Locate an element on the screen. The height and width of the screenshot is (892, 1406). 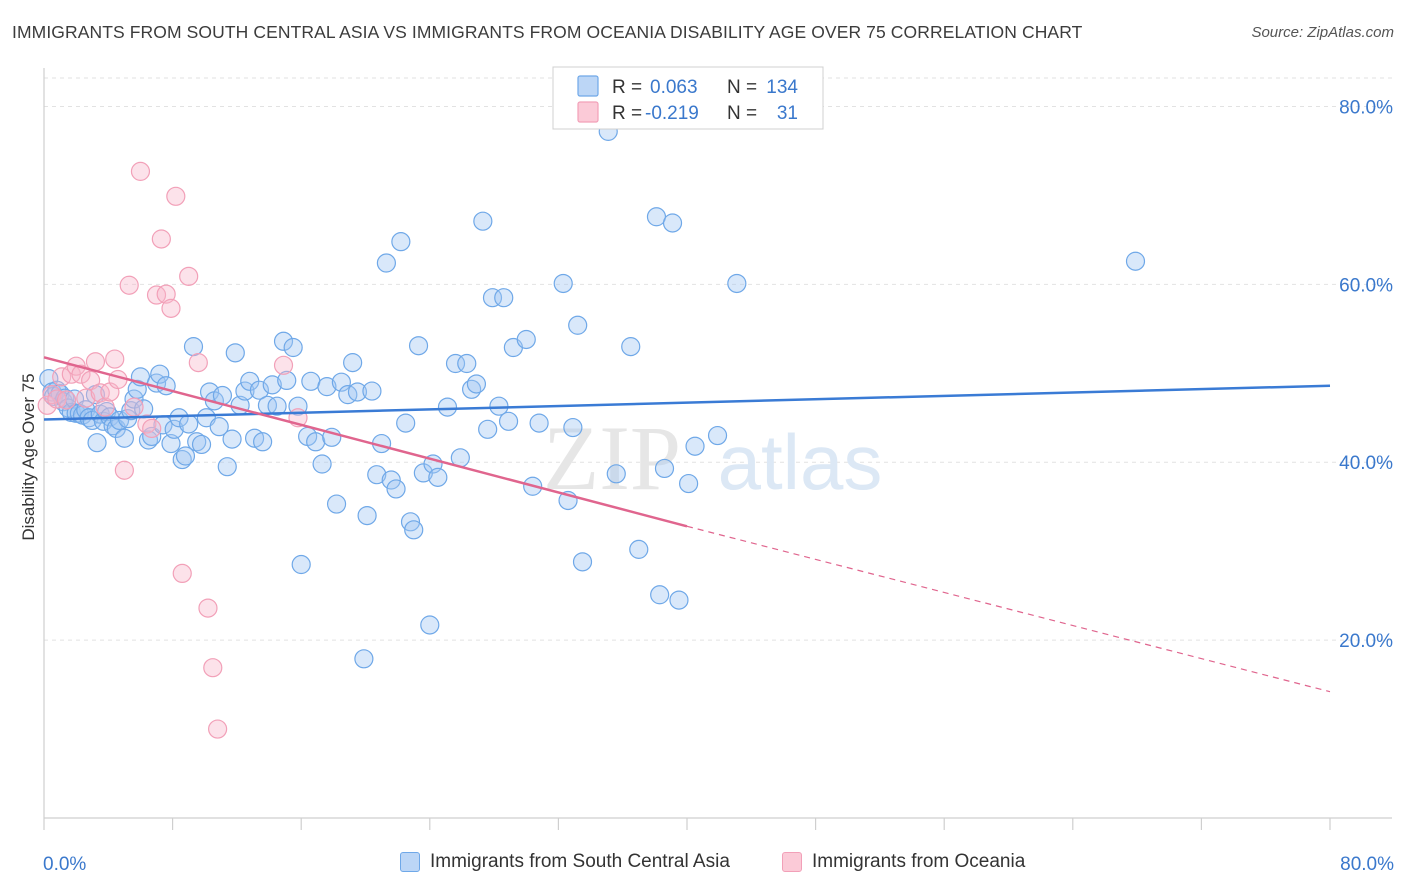
legend-square-icon-blue is located at coordinates (410, 862).